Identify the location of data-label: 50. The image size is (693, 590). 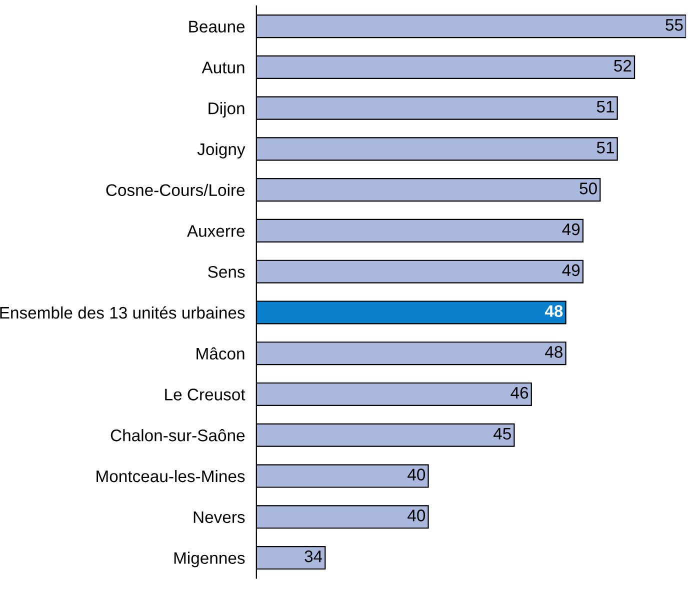
(588, 188).